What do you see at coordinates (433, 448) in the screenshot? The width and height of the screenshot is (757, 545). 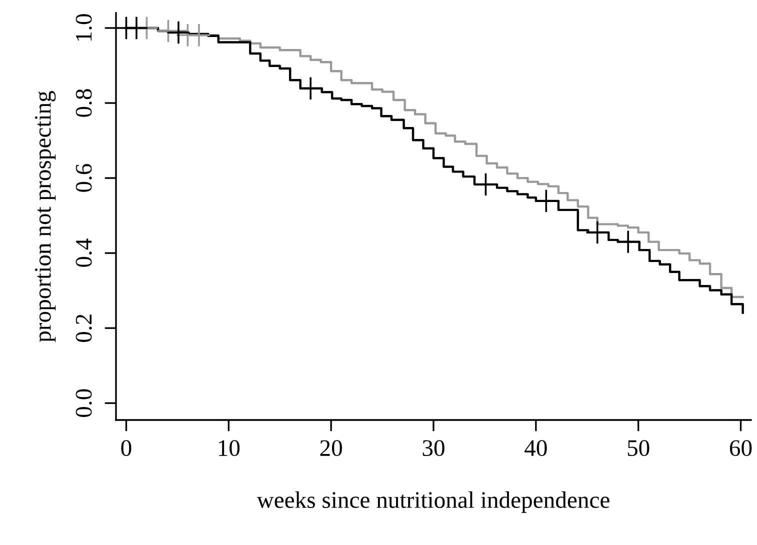 I see `x-tick-label: 30` at bounding box center [433, 448].